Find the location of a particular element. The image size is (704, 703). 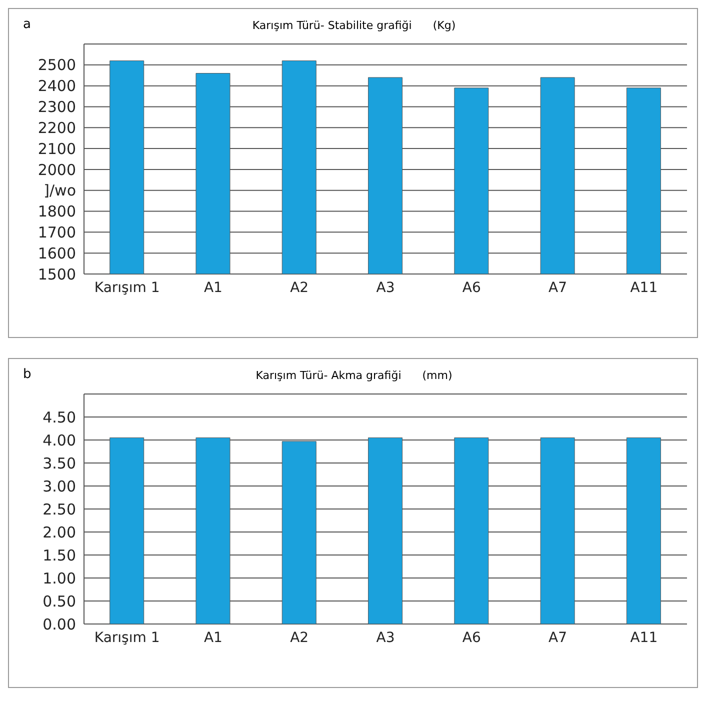

y-tick-label: 2200 is located at coordinates (57, 127).